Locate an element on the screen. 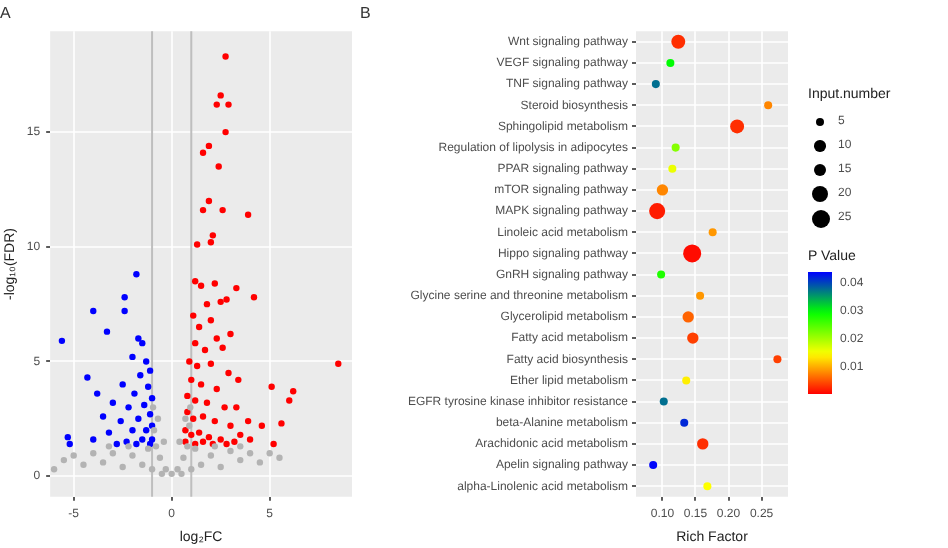  chart-title: A is located at coordinates (6, 13).